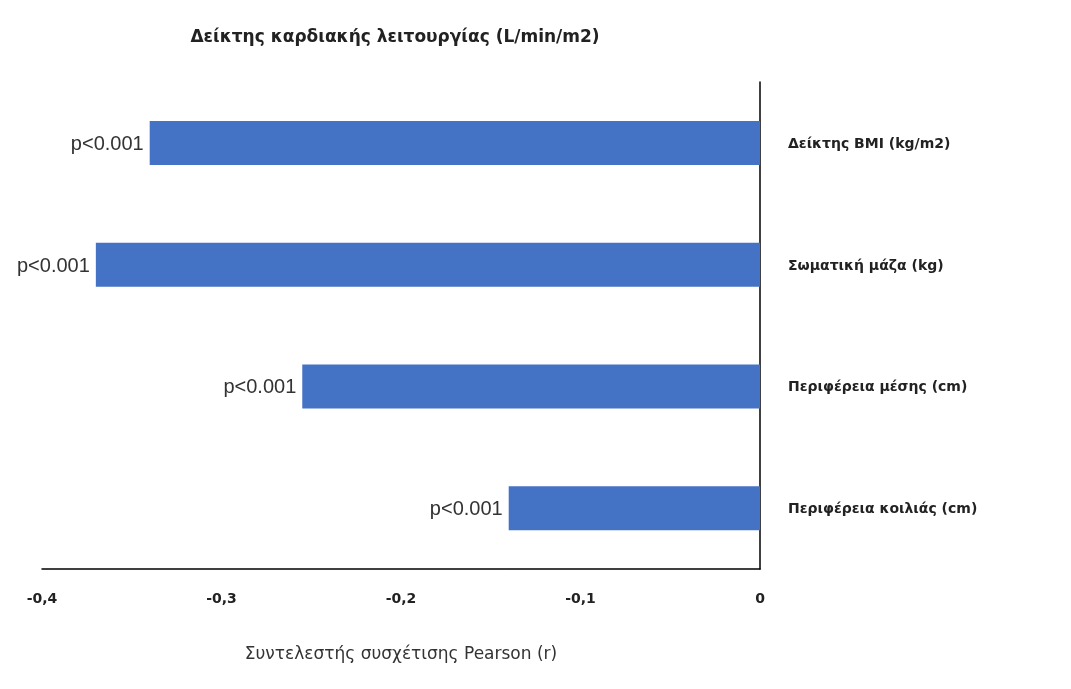 This screenshot has height=689, width=1071. Describe the element at coordinates (395, 35) in the screenshot. I see `chart-title: Δείκτης καρδιακής λειτουργίας (L/min/m2)` at that location.